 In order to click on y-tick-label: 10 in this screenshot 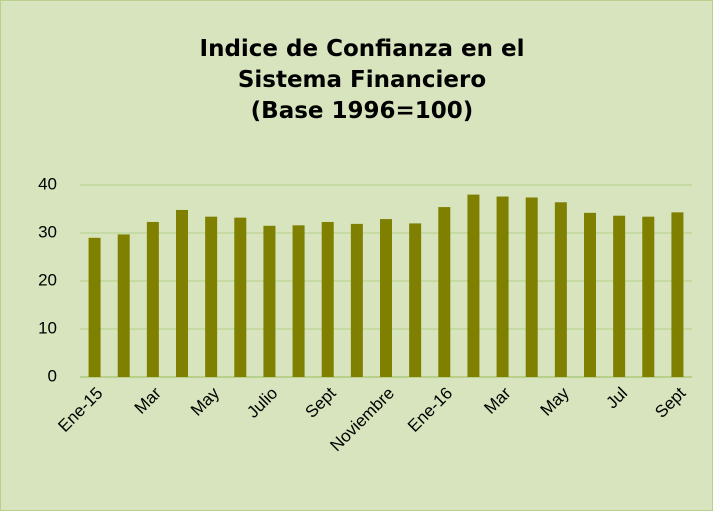, I will do `click(47, 327)`.